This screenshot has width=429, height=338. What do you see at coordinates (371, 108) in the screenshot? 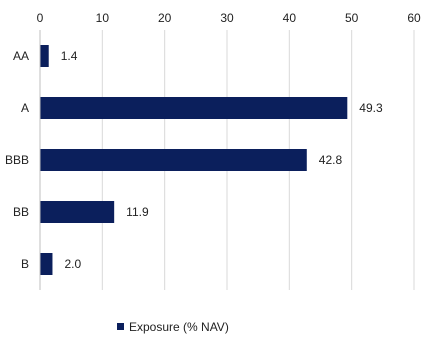
I see `data-label: 49.3` at bounding box center [371, 108].